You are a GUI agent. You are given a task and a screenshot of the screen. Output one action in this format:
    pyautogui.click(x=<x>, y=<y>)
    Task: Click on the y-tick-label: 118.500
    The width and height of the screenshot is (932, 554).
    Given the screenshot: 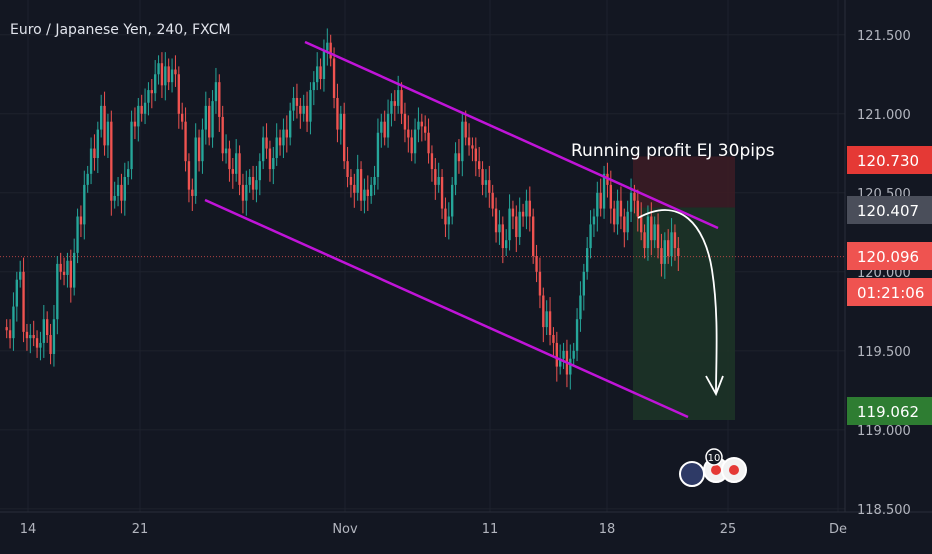 What is the action you would take?
    pyautogui.click(x=884, y=510)
    